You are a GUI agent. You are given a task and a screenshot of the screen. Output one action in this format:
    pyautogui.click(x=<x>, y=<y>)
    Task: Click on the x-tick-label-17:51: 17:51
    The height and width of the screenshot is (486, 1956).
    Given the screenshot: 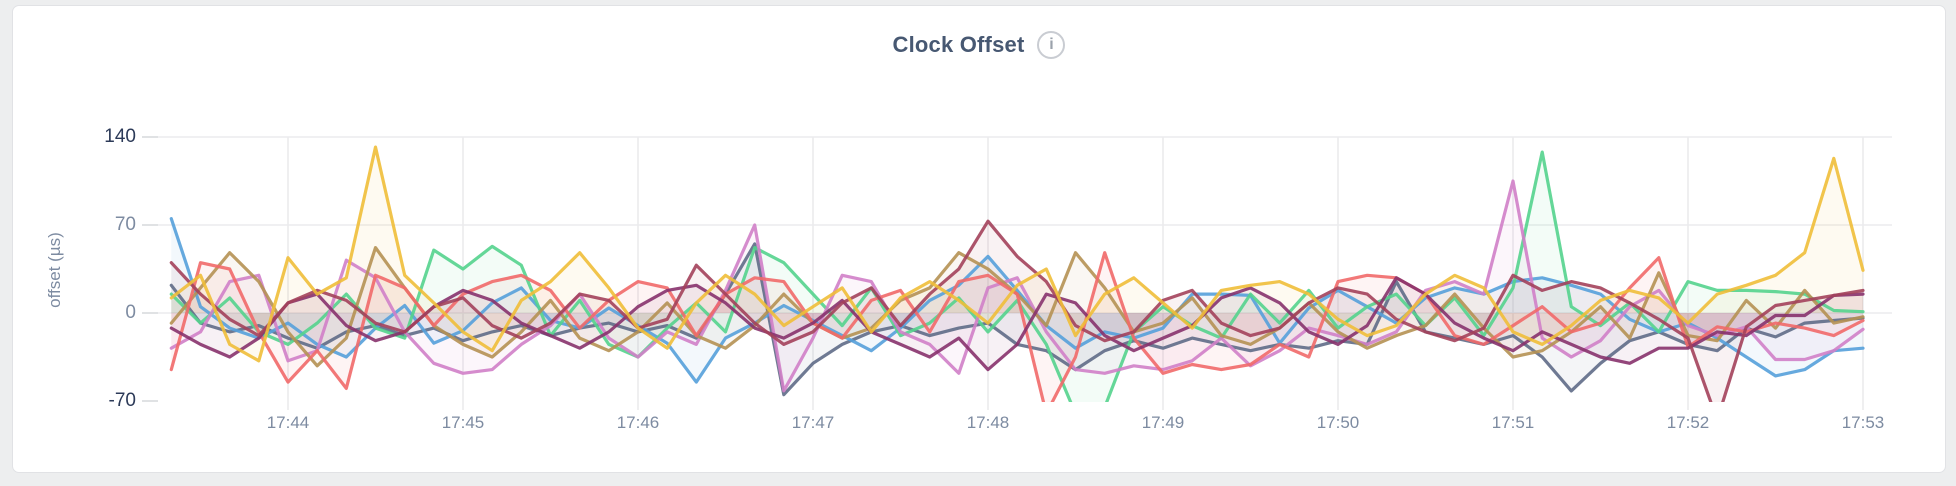 What is the action you would take?
    pyautogui.click(x=1513, y=422)
    